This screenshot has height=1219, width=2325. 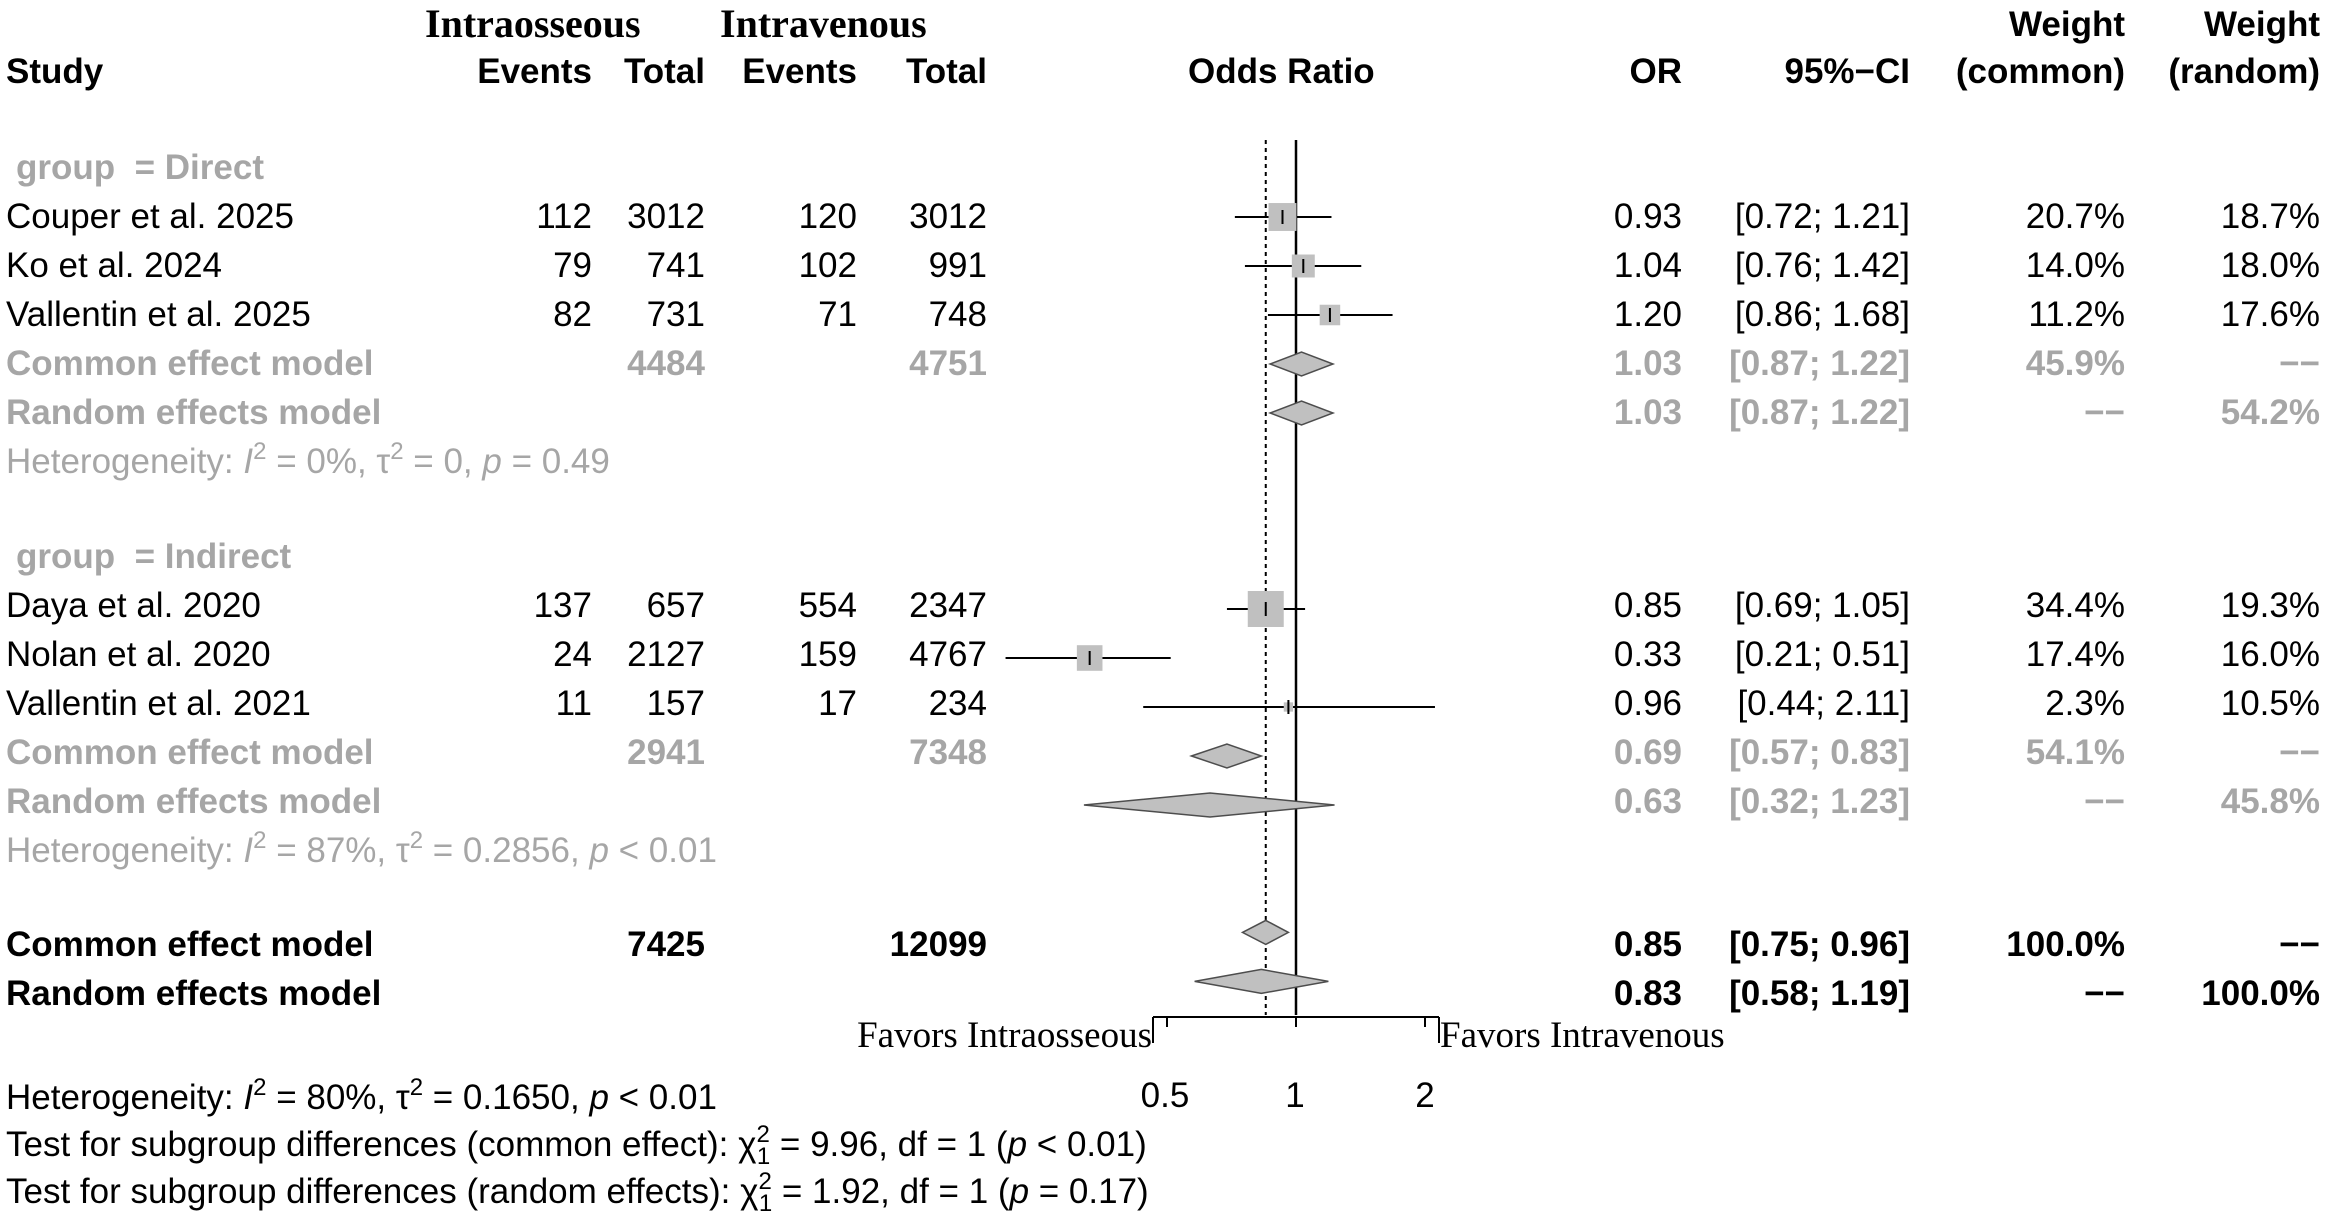 What do you see at coordinates (533, 23) in the screenshot?
I see `header-intraosseous: Intraosseous` at bounding box center [533, 23].